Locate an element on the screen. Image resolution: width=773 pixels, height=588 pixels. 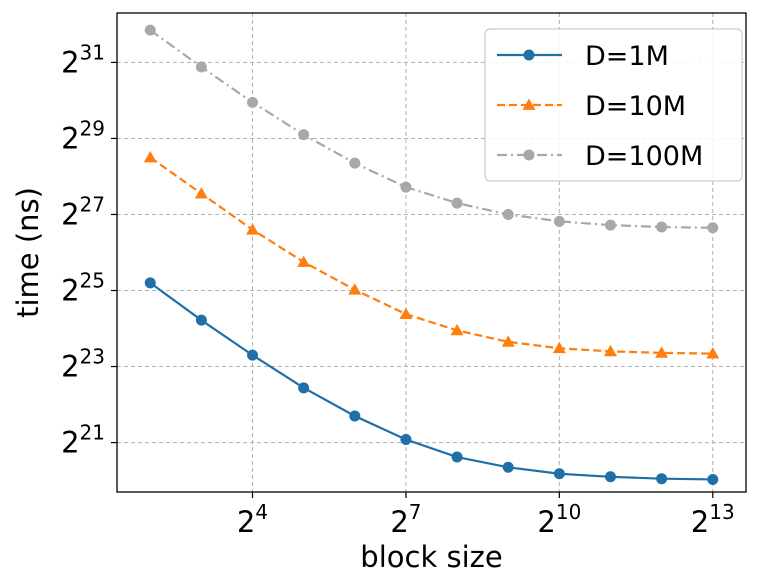
legend-label: D=100M is located at coordinates (644, 156).